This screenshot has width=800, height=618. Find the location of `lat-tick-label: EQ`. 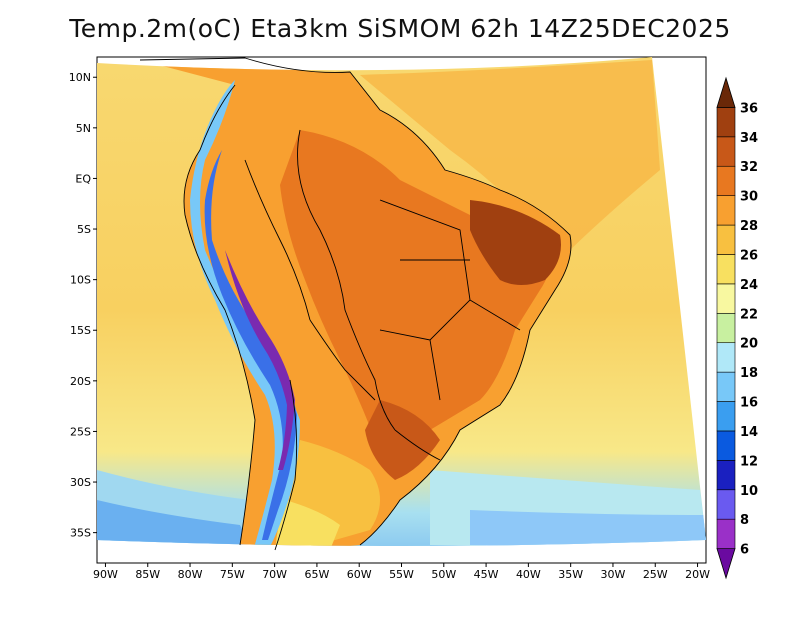

lat-tick-label: EQ is located at coordinates (83, 178).